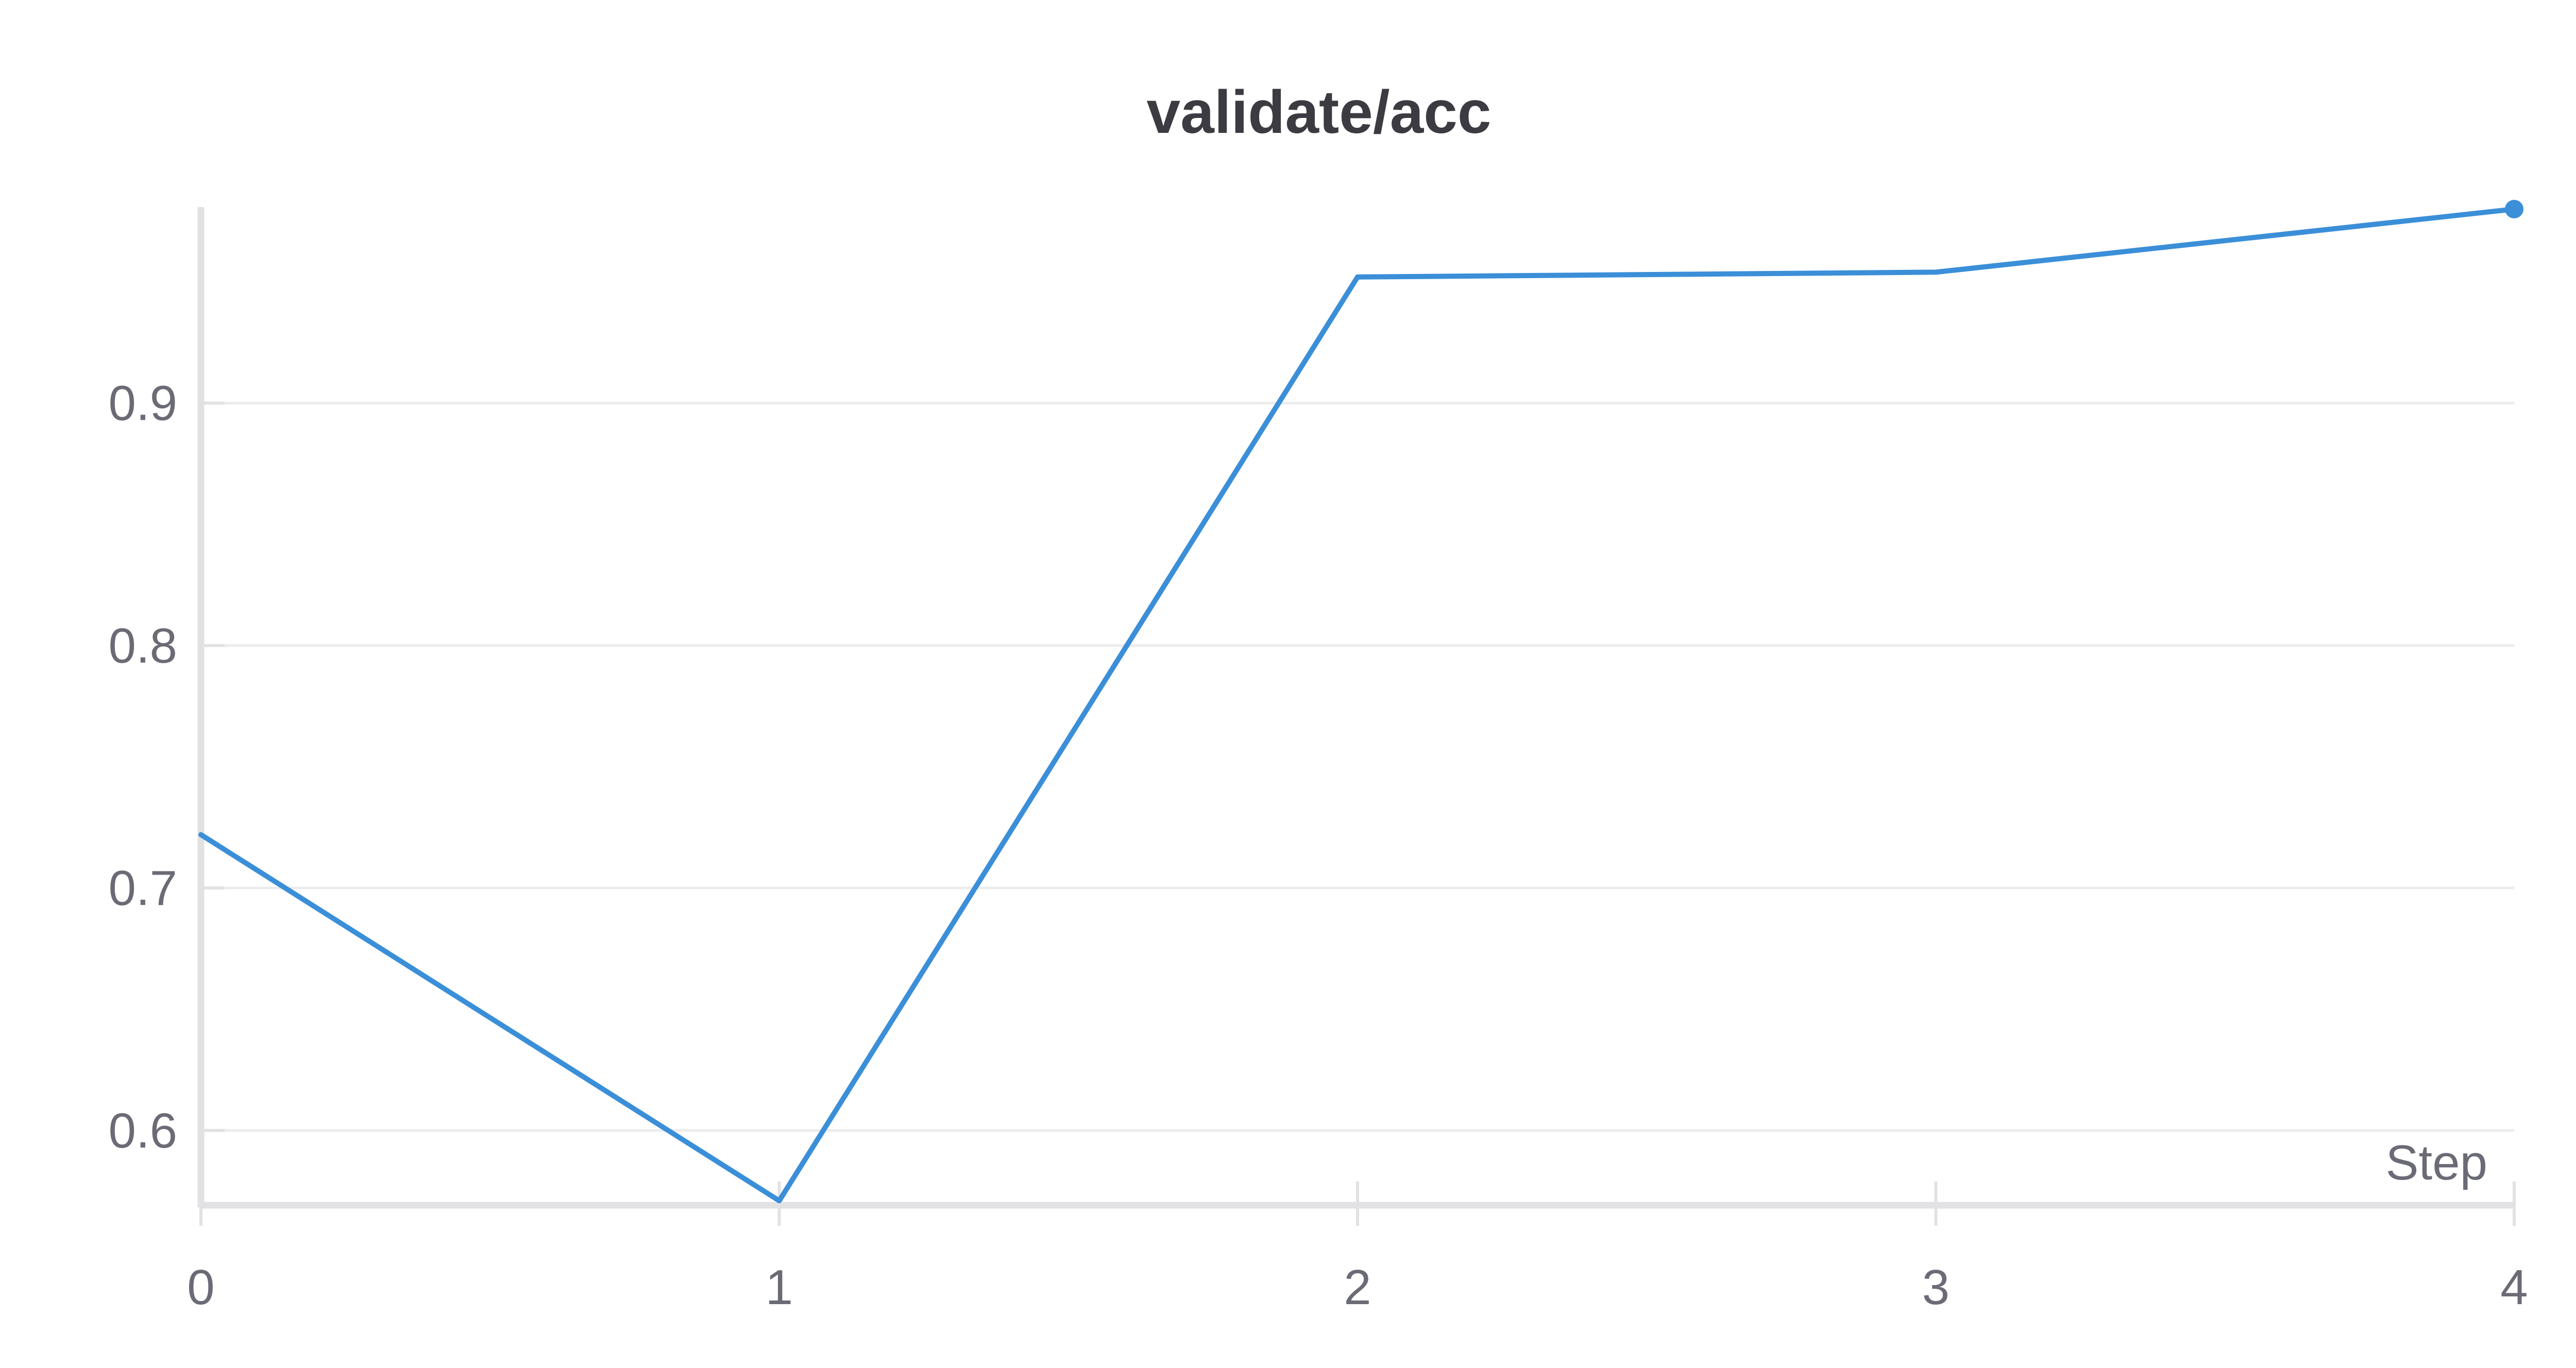 This screenshot has height=1368, width=2576. Describe the element at coordinates (143, 888) in the screenshot. I see `y-tick-label: 0.7` at that location.